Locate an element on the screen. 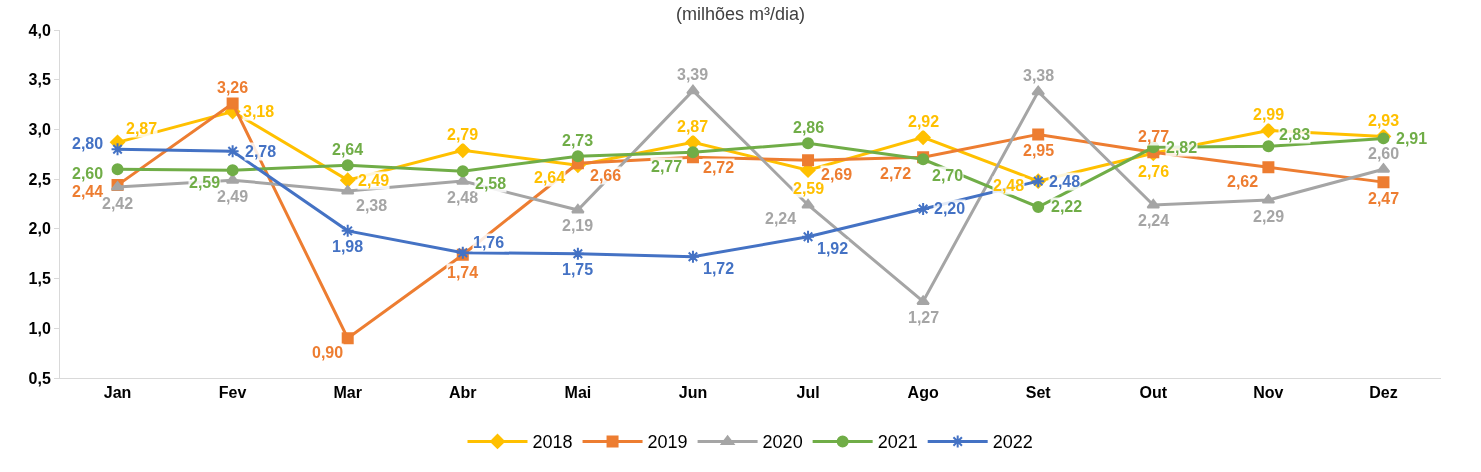 Image resolution: width=1481 pixels, height=472 pixels. data-label: 2,62 is located at coordinates (1243, 181).